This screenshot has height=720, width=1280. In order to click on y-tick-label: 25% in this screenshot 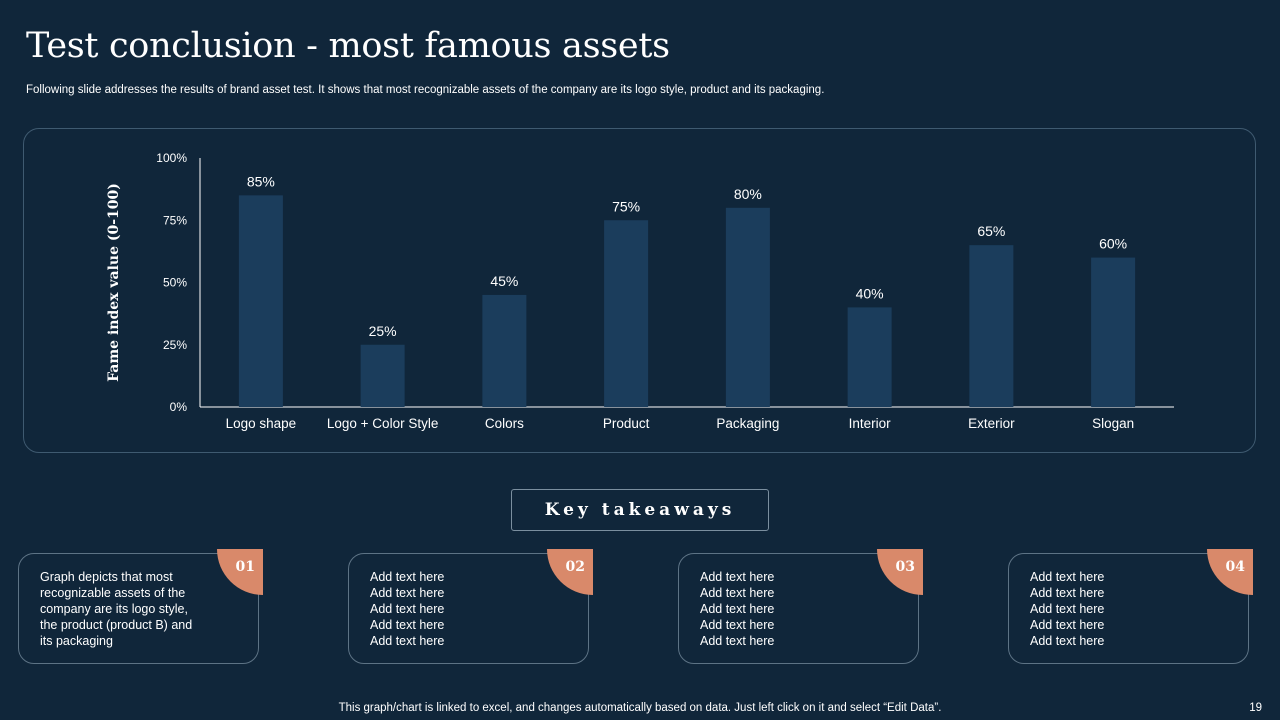, I will do `click(175, 345)`.